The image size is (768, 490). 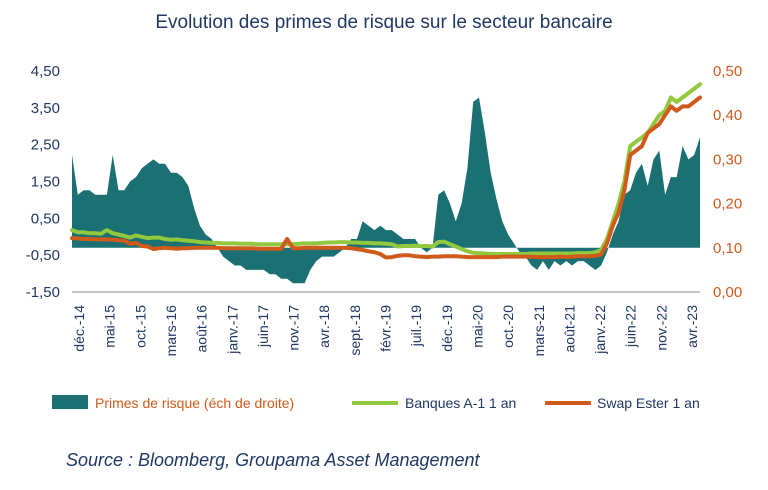 I want to click on legend-label: Banques A-1 1 an, so click(x=460, y=403).